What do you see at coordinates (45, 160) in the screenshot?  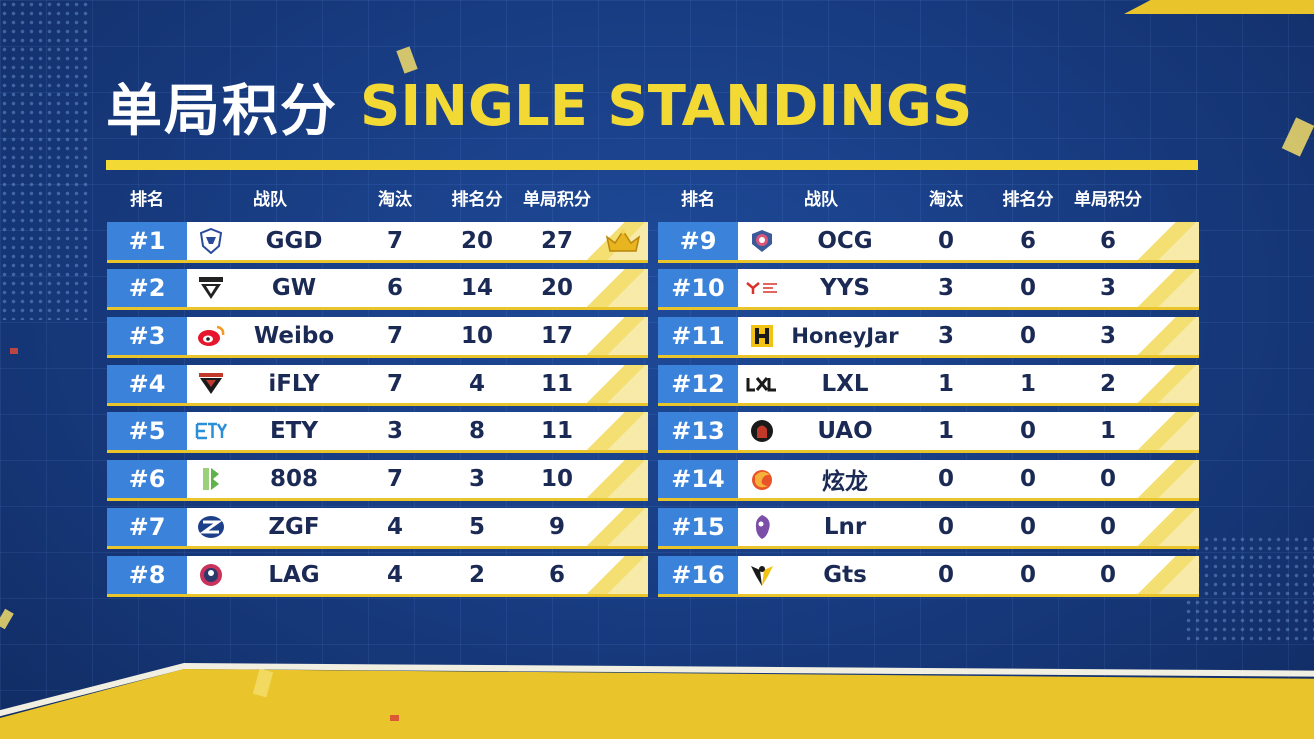 I see `background-dots-left` at bounding box center [45, 160].